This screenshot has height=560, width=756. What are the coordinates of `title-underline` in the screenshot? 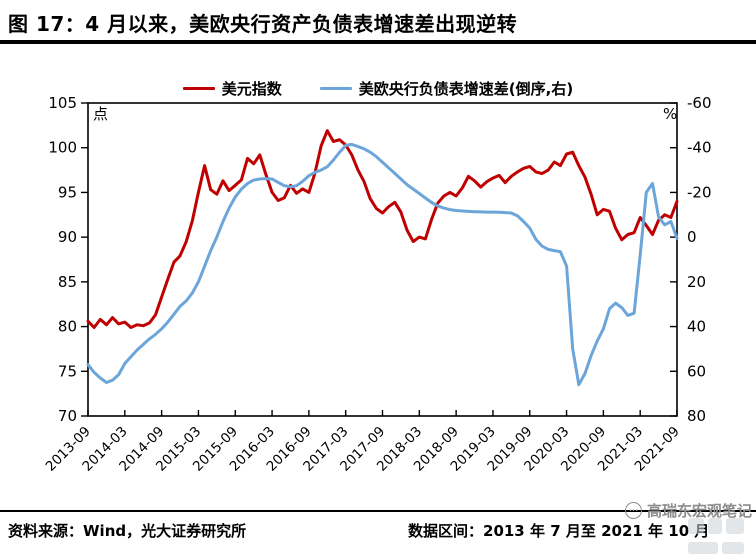 It's located at (378, 42).